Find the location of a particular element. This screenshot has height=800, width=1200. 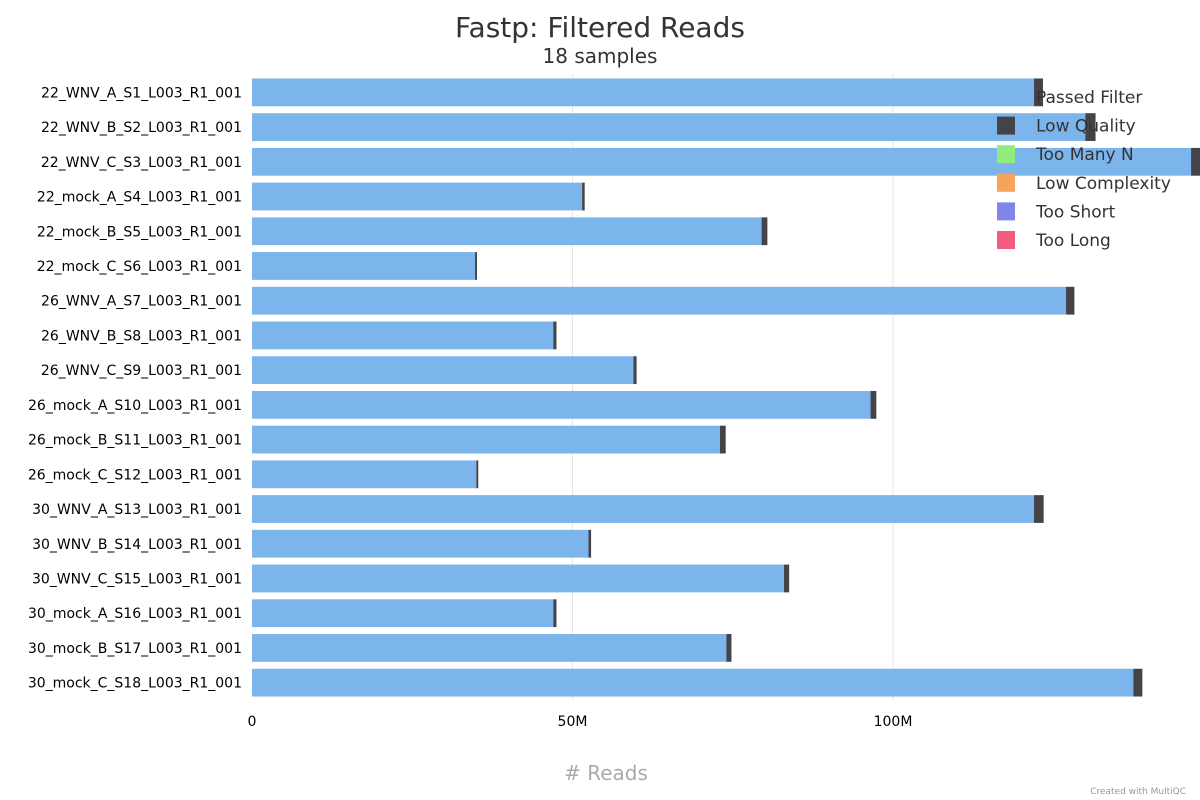

category-label: 26_mock_A_S10_L003_R1_001 is located at coordinates (135, 406).